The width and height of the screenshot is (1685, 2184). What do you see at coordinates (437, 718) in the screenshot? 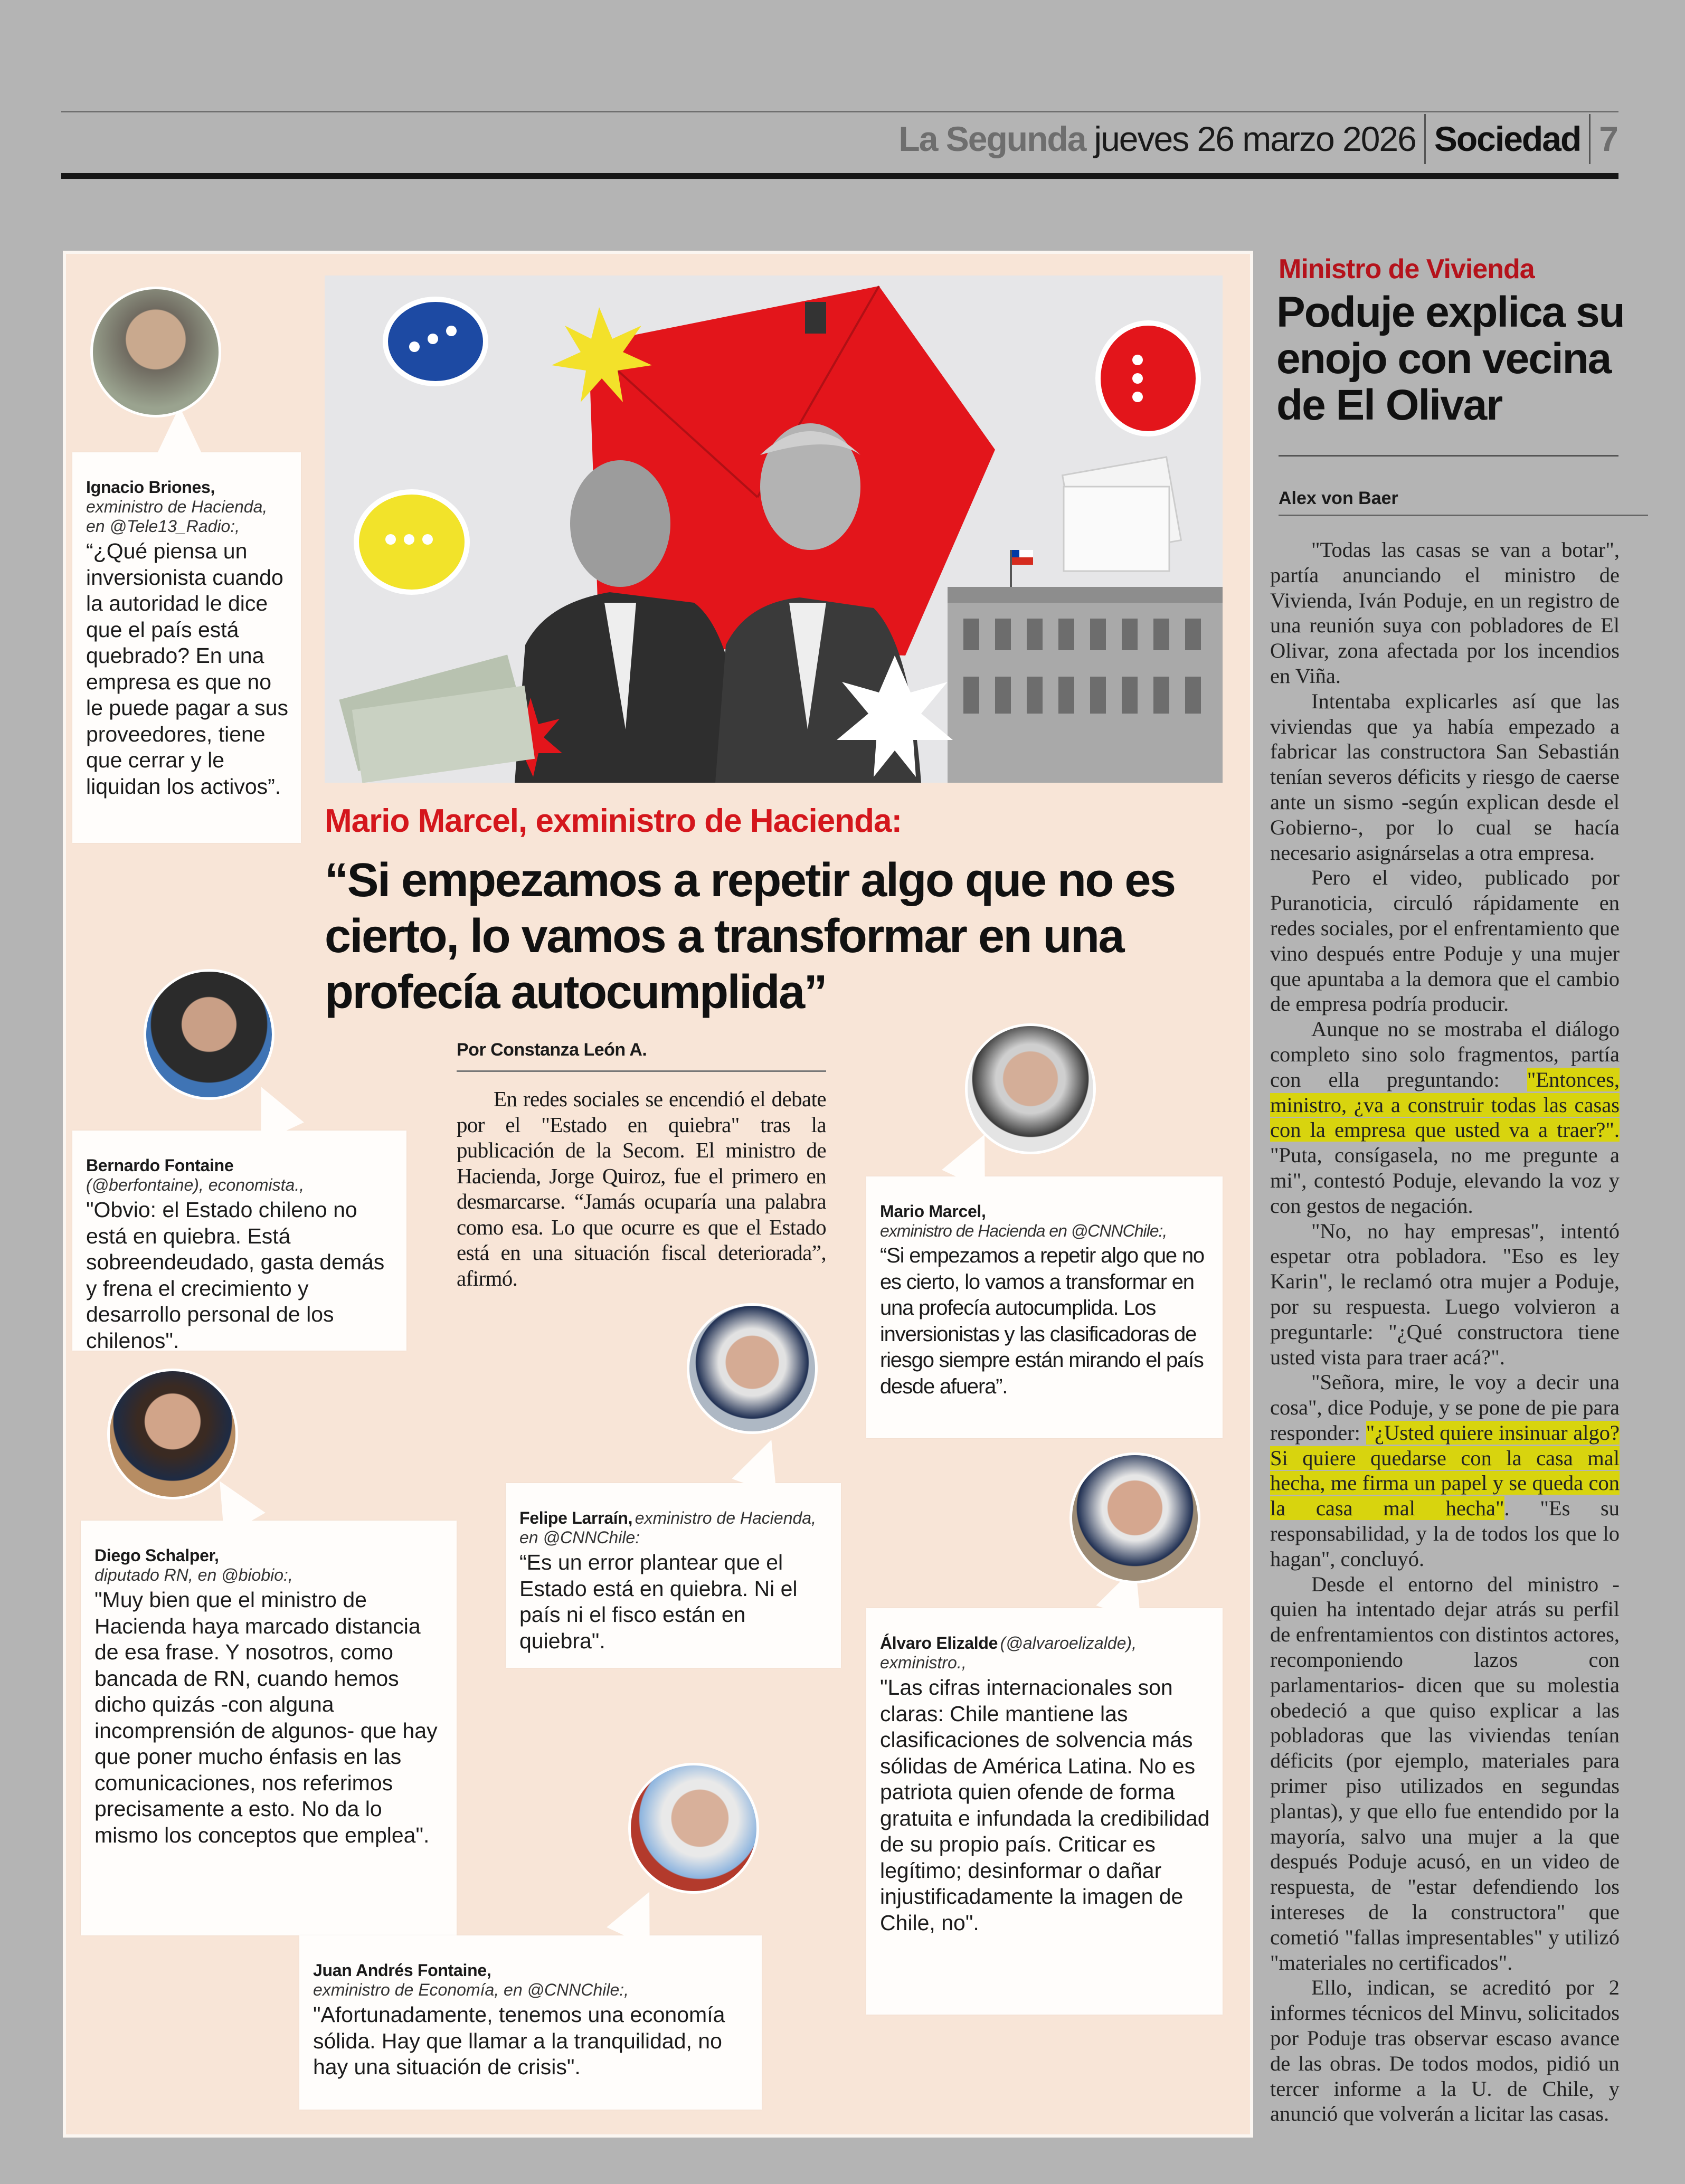
I see `money-image` at bounding box center [437, 718].